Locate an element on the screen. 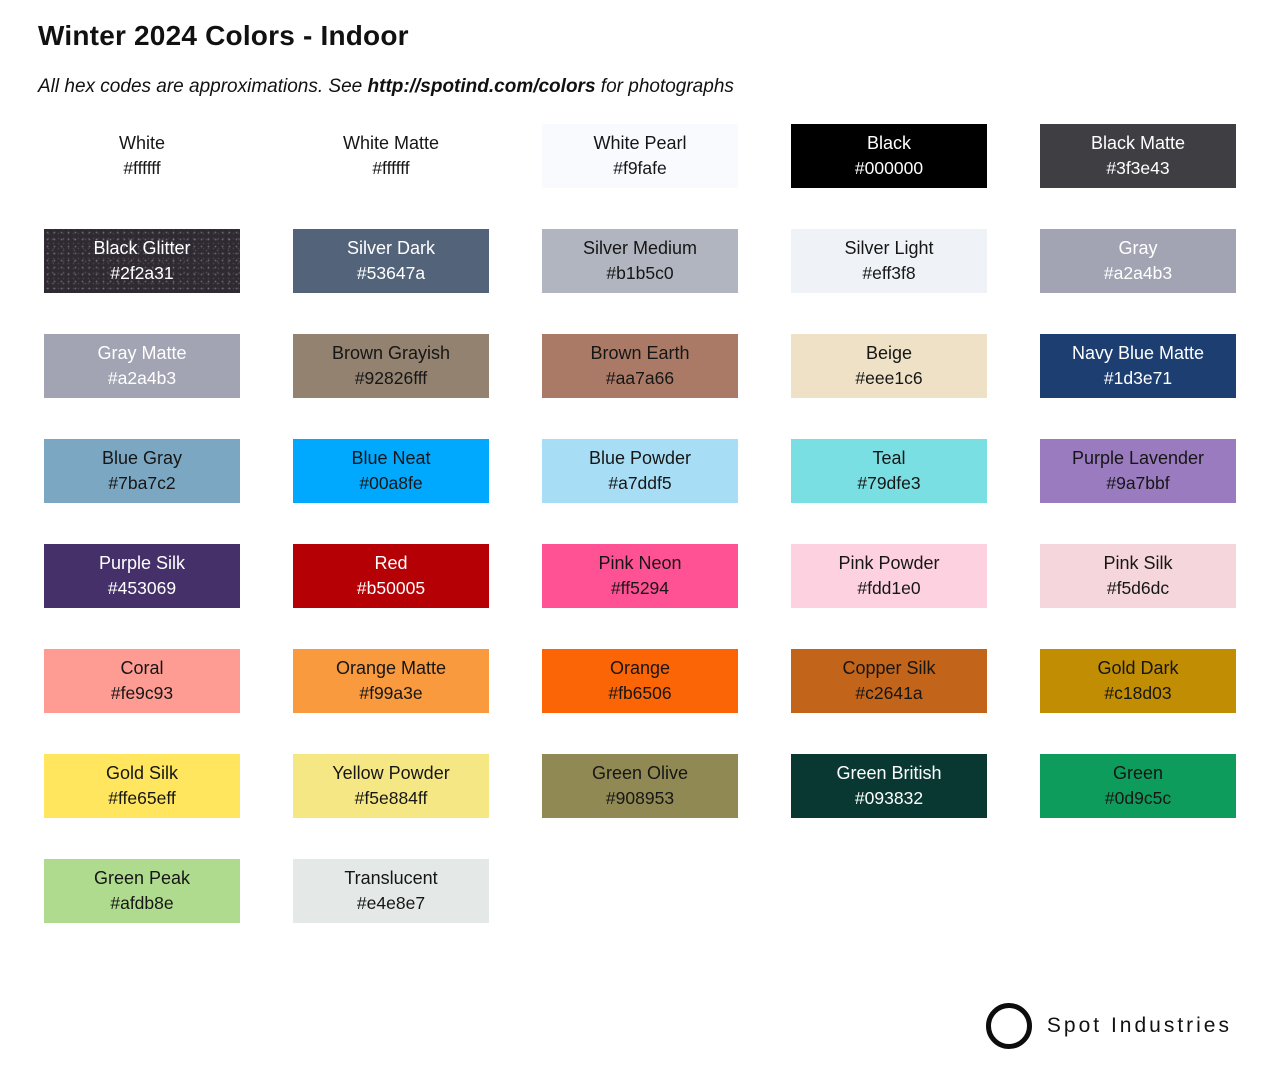 This screenshot has height=1080, width=1280. swatch-name: Purple Lavender is located at coordinates (1138, 458).